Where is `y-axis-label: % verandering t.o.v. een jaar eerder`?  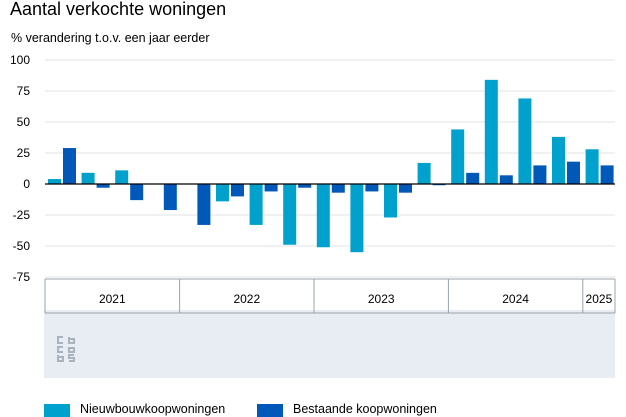
y-axis-label: % verandering t.o.v. een jaar eerder is located at coordinates (110, 38).